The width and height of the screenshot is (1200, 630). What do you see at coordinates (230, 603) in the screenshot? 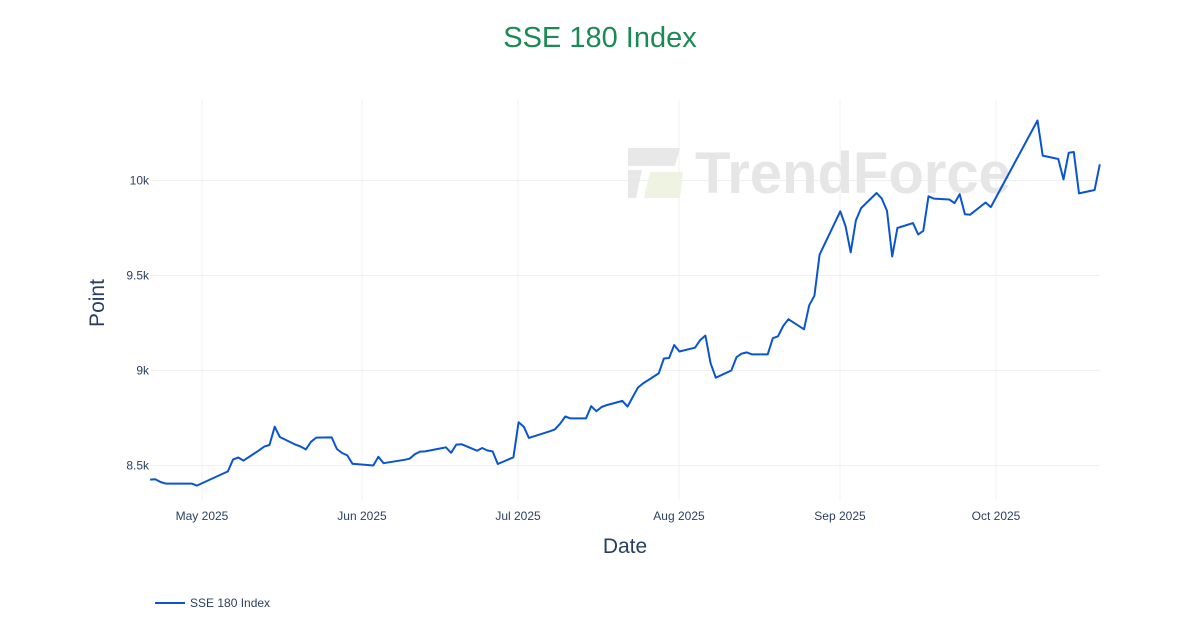
I see `legend-item-label: SSE 180 Index` at bounding box center [230, 603].